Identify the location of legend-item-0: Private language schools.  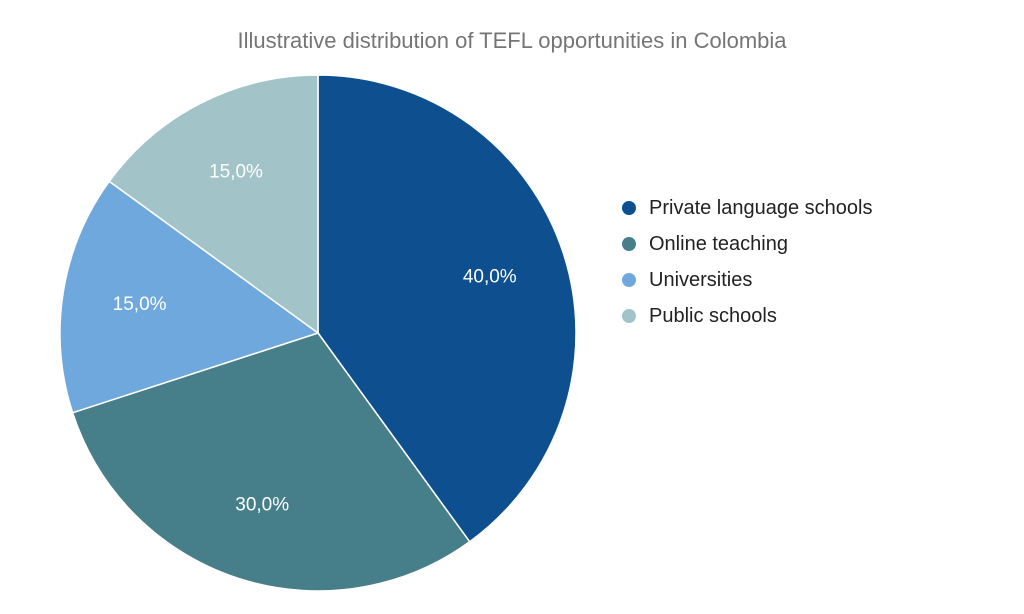
(747, 208).